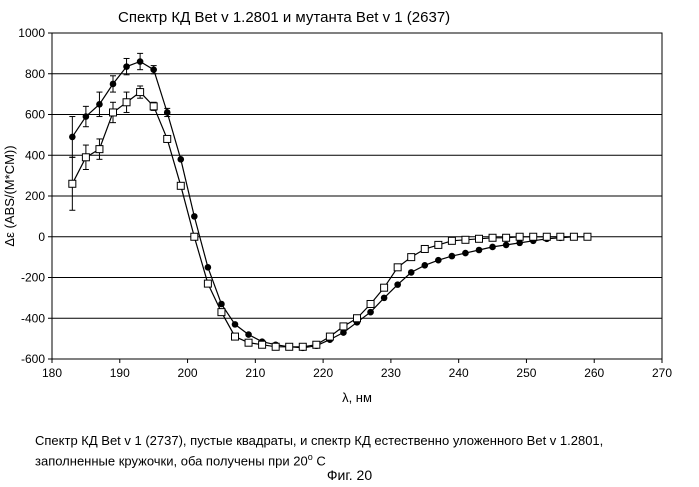 The image size is (699, 487). Describe the element at coordinates (41, 237) in the screenshot. I see `y-tick-label: 0` at that location.